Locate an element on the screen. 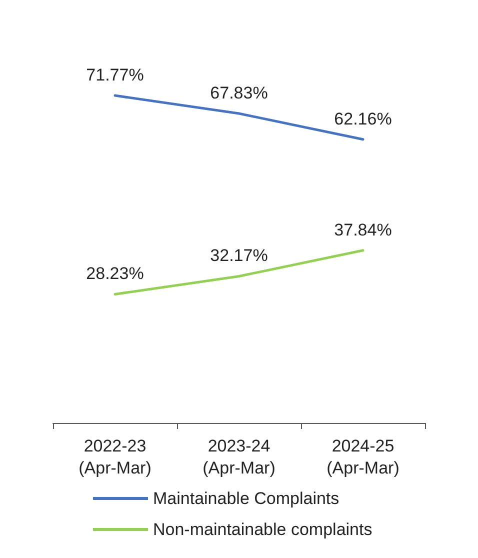  legend-label: Maintainable Complaints is located at coordinates (246, 498).